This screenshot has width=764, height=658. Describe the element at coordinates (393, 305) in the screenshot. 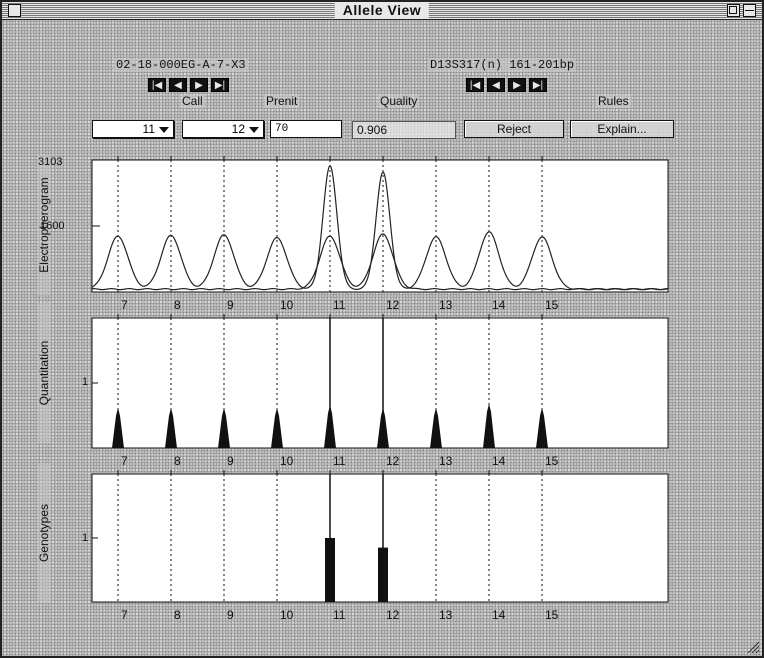

I see `electropherogram-xtick-label: 12` at that location.